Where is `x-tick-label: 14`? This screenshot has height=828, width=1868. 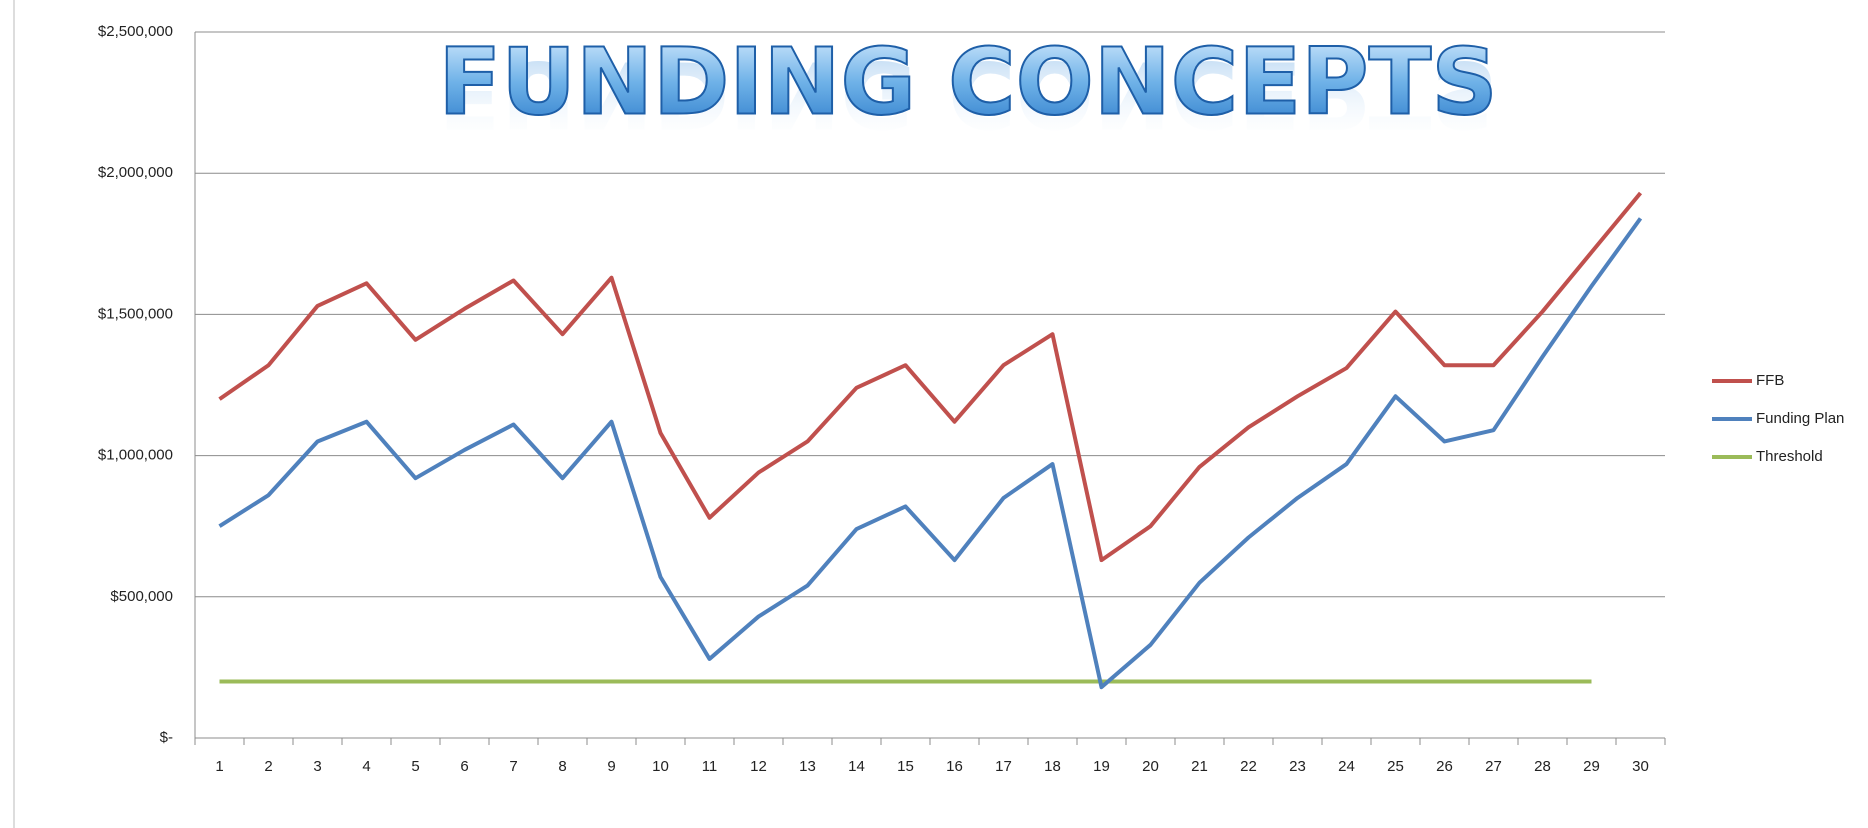
x-tick-label: 14 is located at coordinates (856, 766).